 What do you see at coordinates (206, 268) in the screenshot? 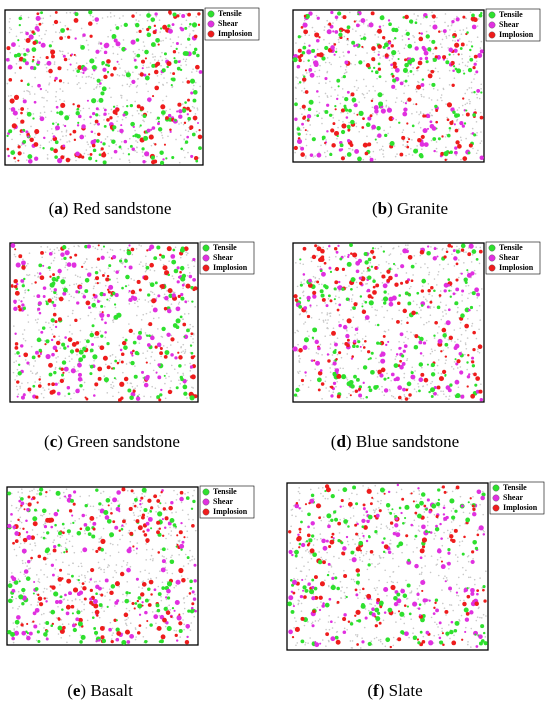
I see `legend-swatch` at bounding box center [206, 268].